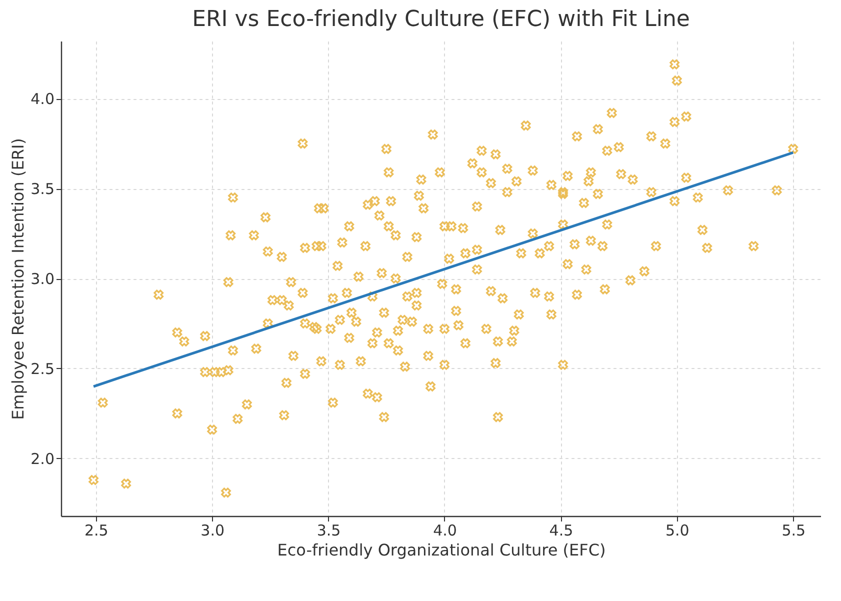 The image size is (841, 601). I want to click on y-tick-label: 4.0, so click(42, 99).